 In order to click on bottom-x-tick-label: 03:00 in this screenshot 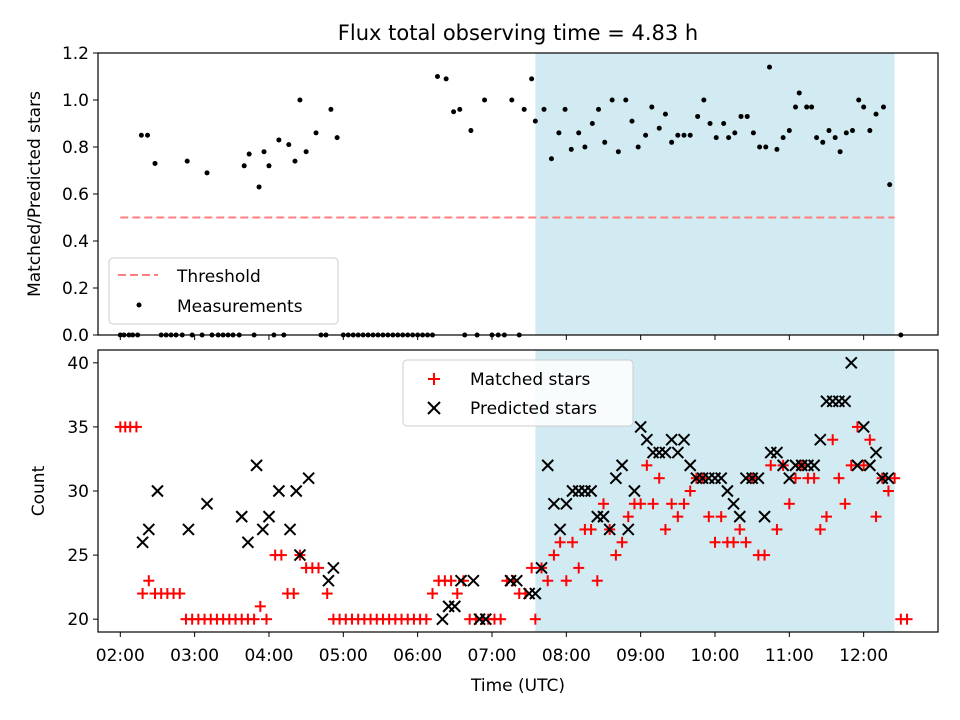, I will do `click(194, 656)`.